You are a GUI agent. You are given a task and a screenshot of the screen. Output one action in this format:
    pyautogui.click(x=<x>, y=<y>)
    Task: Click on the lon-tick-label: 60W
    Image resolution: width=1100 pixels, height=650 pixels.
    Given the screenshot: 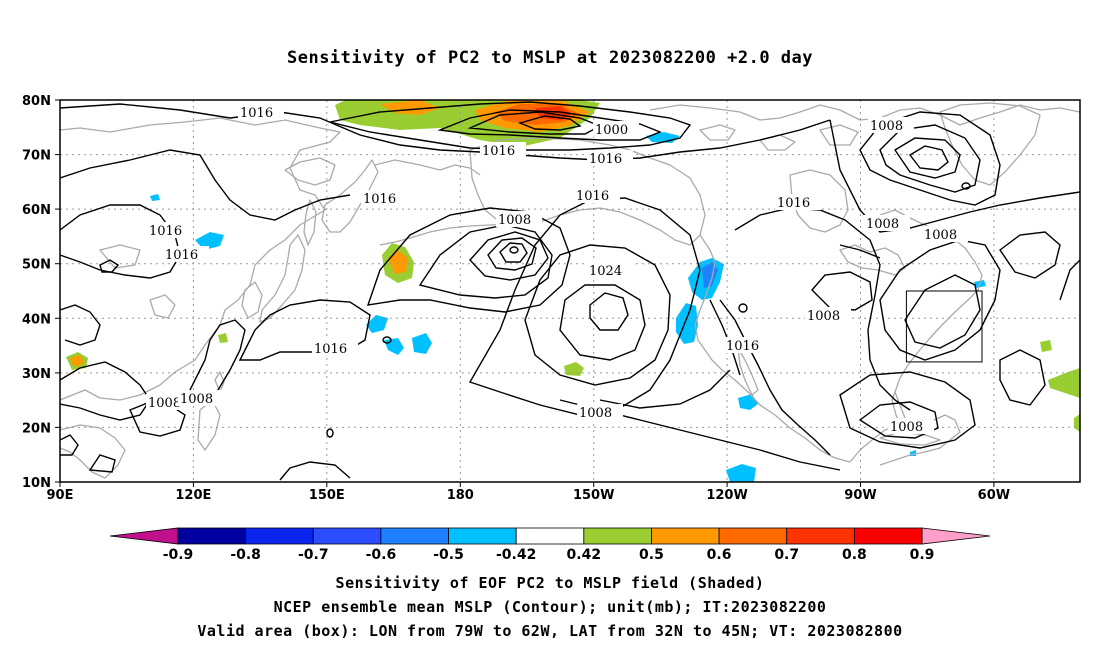 What is the action you would take?
    pyautogui.click(x=994, y=495)
    